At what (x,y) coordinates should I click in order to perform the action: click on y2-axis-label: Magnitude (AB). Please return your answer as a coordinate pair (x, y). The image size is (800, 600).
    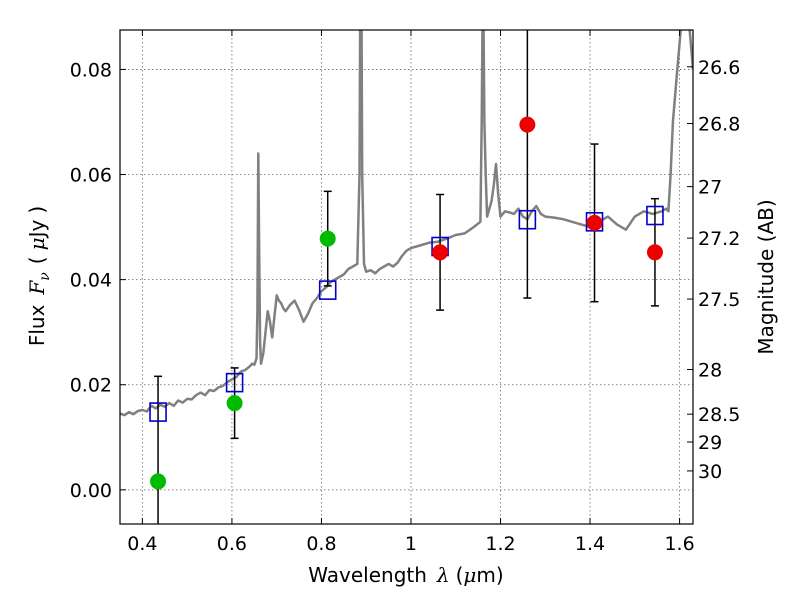
    Looking at the image, I should click on (766, 276).